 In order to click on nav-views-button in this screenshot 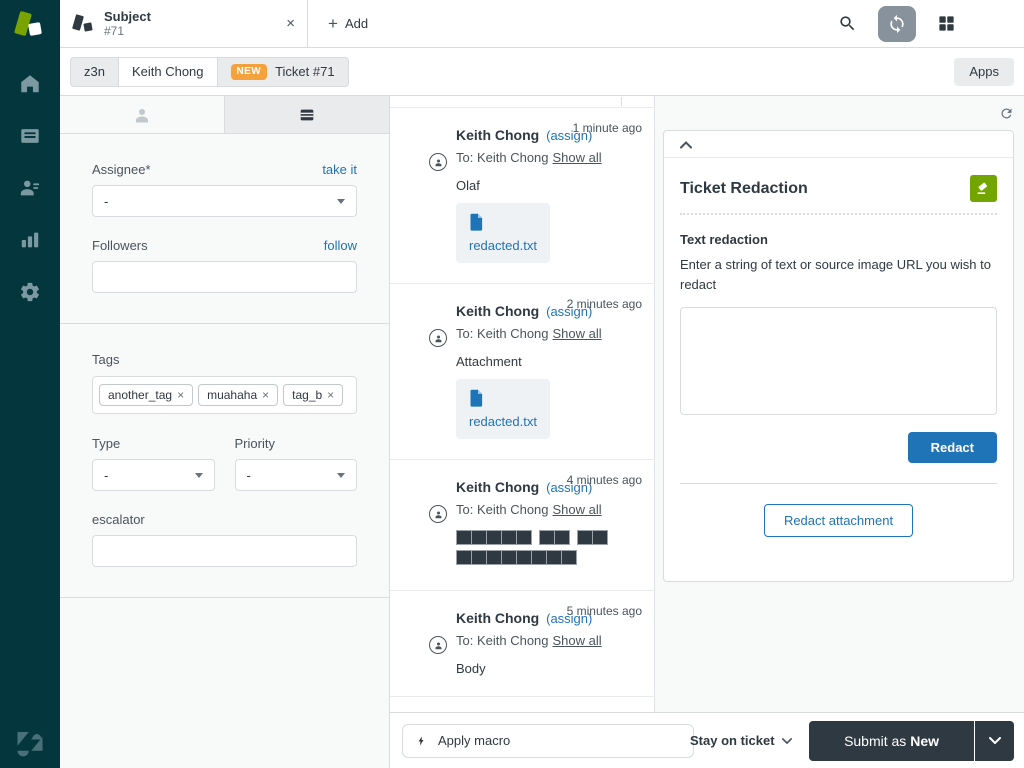, I will do `click(30, 136)`.